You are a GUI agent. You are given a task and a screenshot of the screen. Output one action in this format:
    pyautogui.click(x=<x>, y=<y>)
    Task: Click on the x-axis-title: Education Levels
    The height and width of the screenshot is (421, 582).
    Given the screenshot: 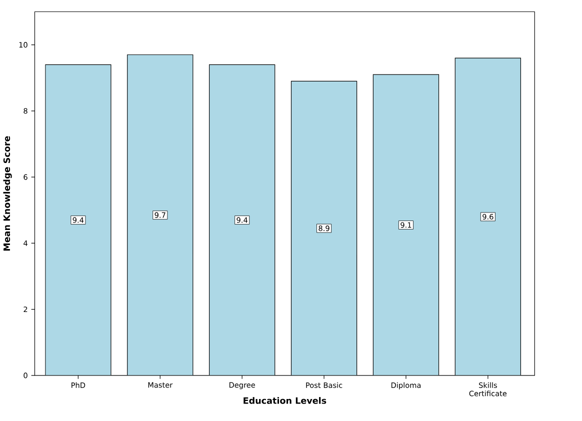 What is the action you would take?
    pyautogui.click(x=285, y=400)
    